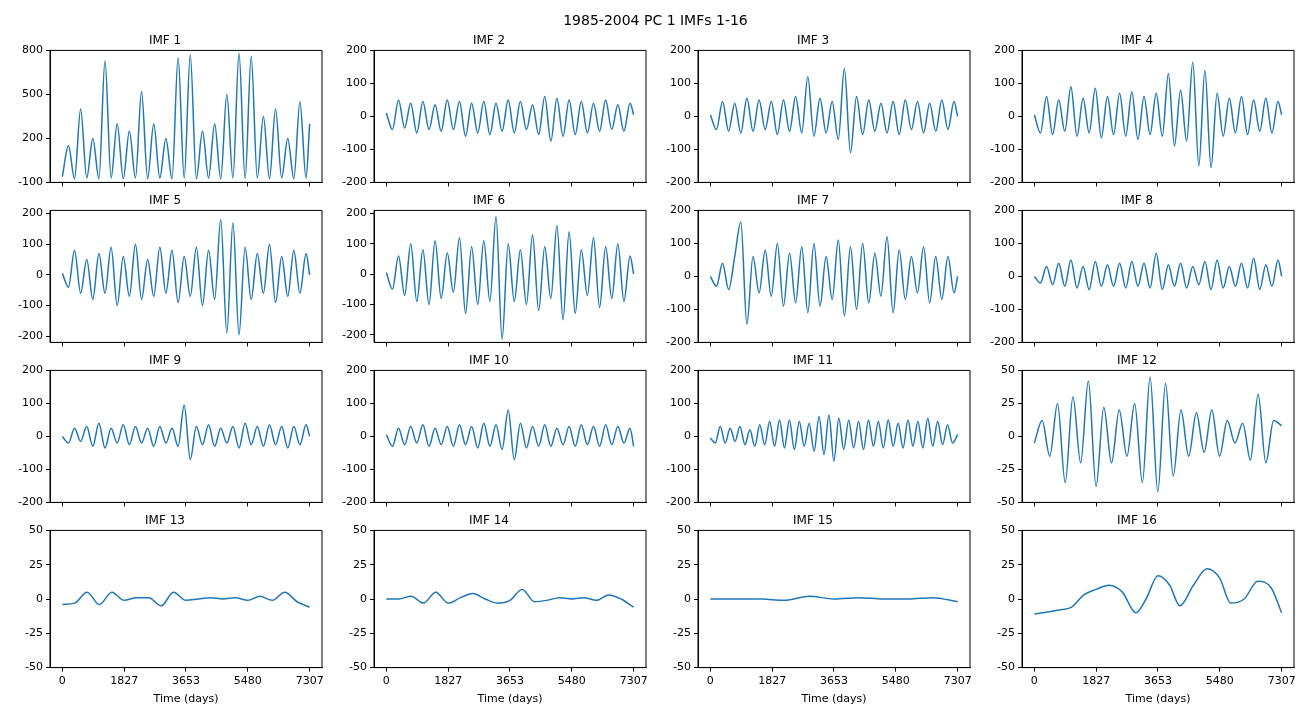 The image size is (1311, 716). Describe the element at coordinates (165, 520) in the screenshot. I see `chart-title: IMF 13` at that location.